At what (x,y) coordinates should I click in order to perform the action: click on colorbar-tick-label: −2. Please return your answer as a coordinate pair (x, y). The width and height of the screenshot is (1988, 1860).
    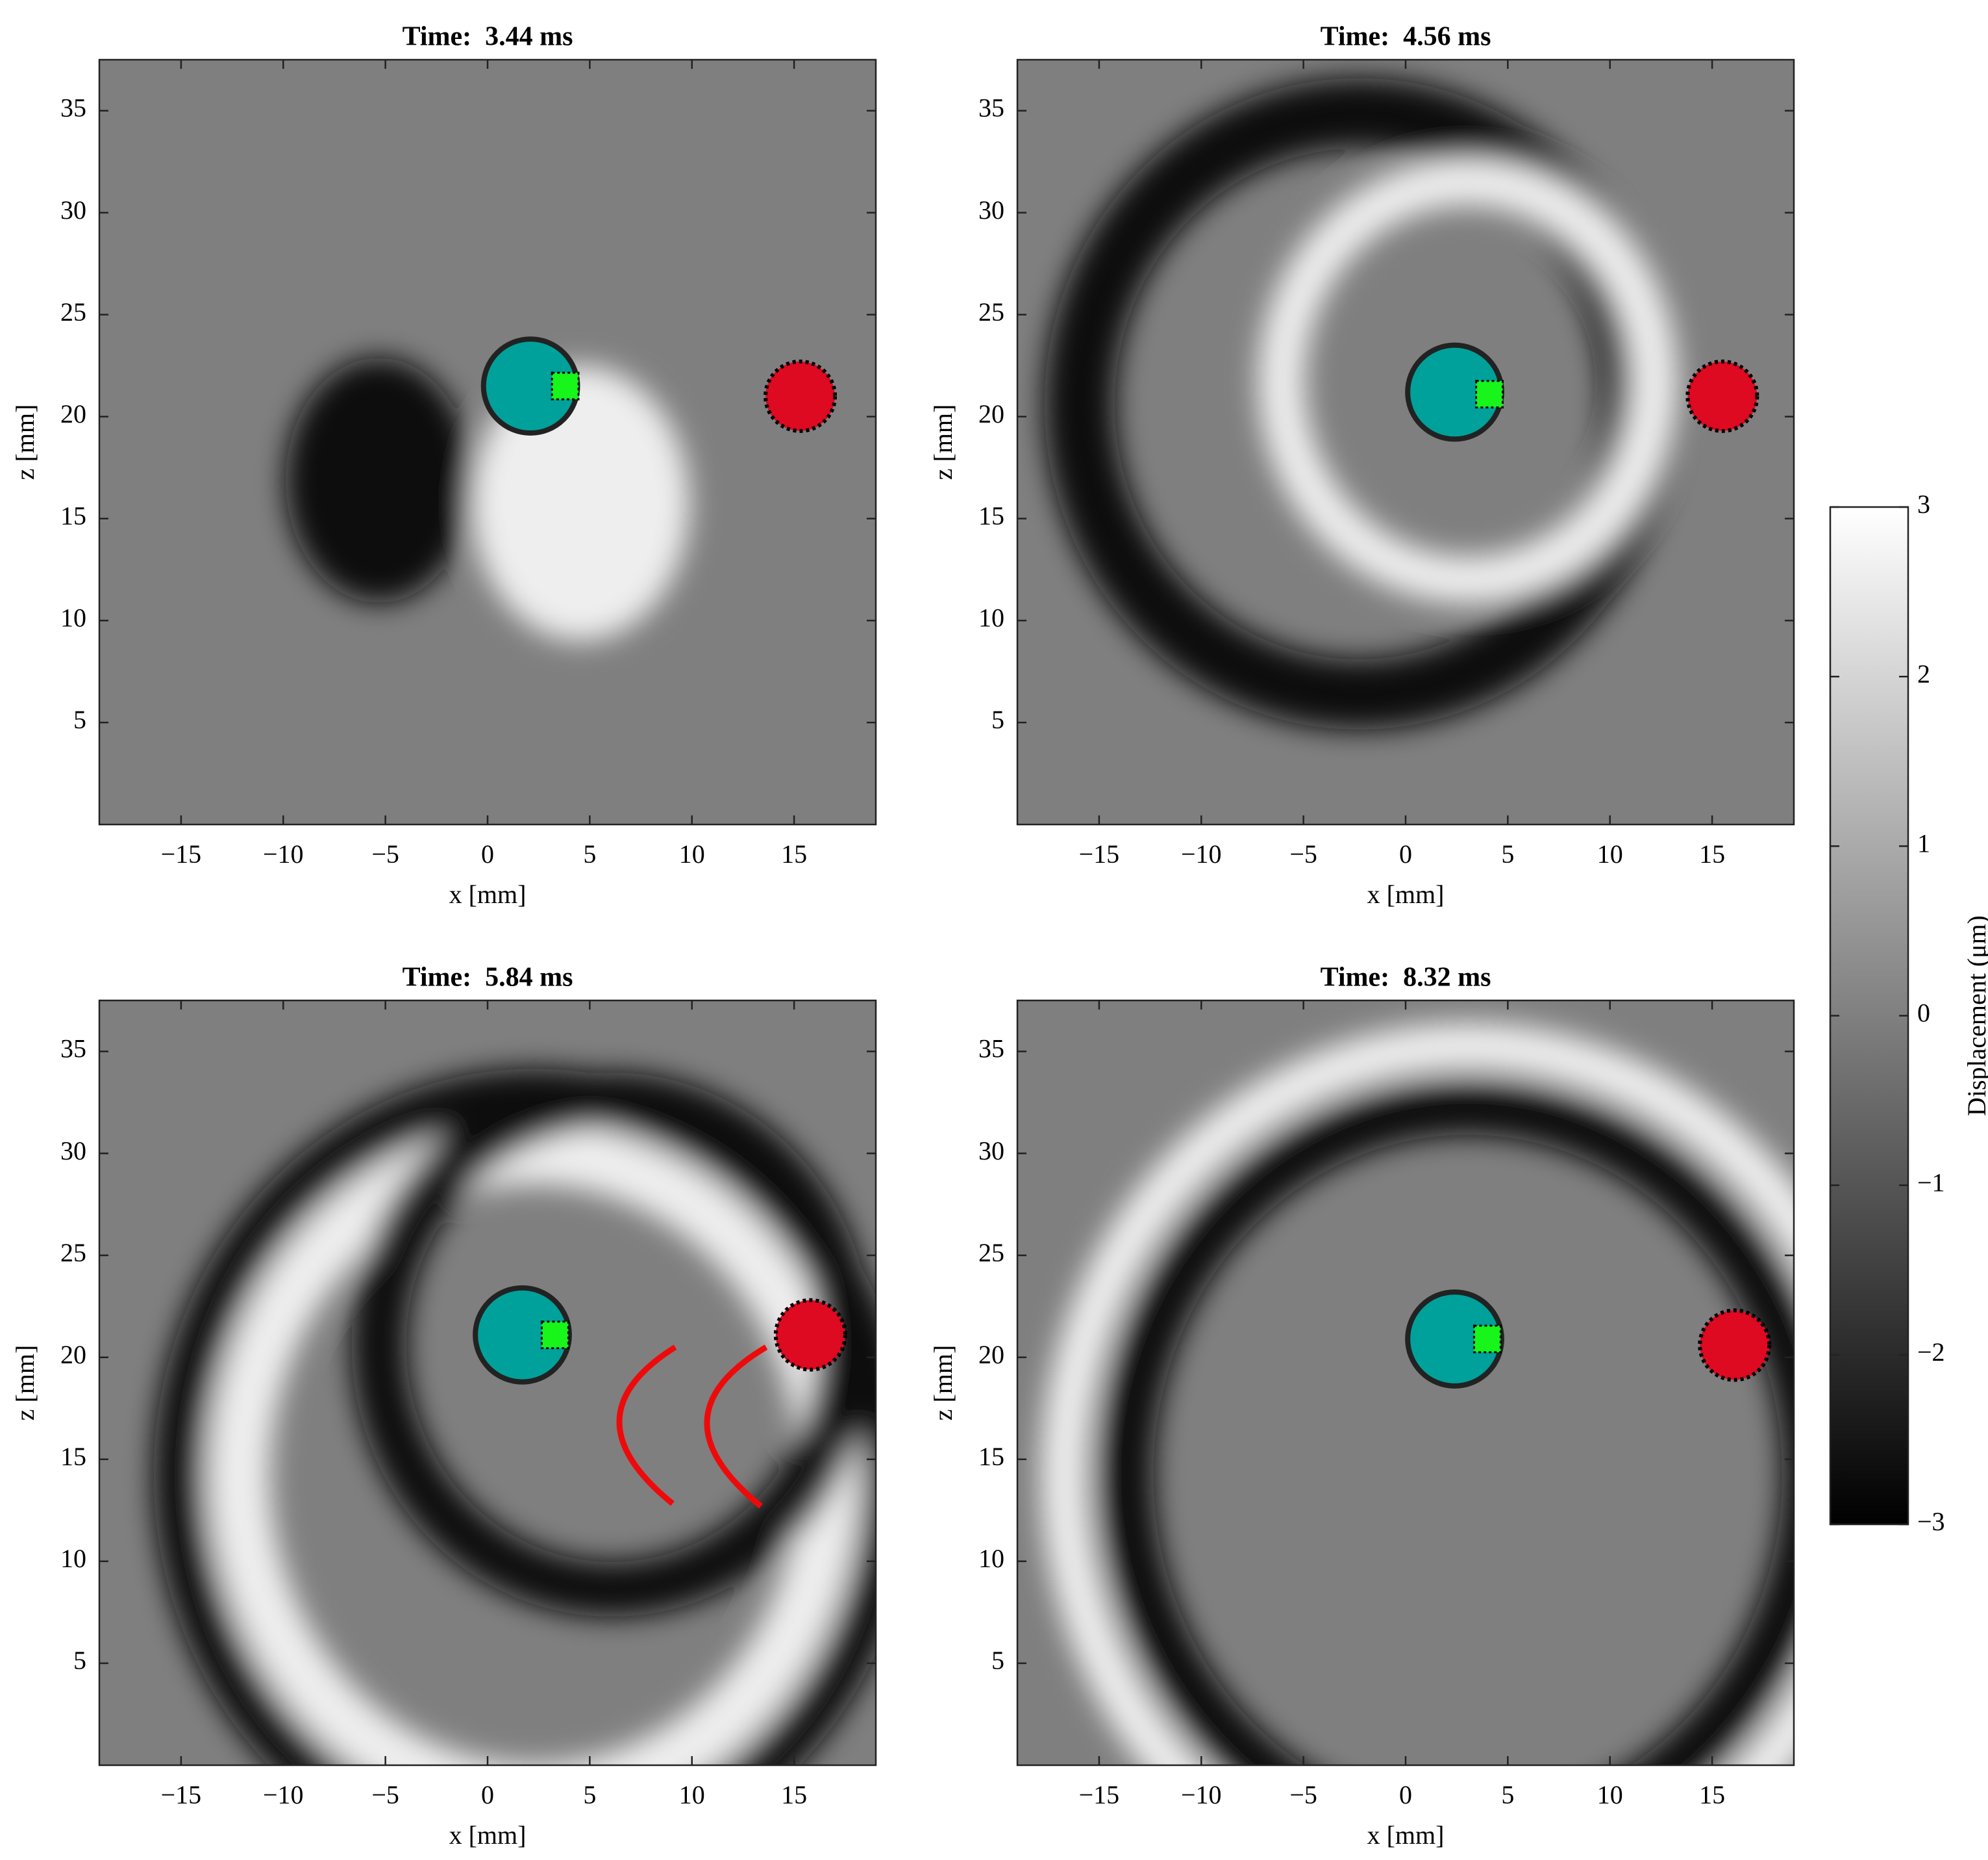
    Looking at the image, I should click on (1931, 1352).